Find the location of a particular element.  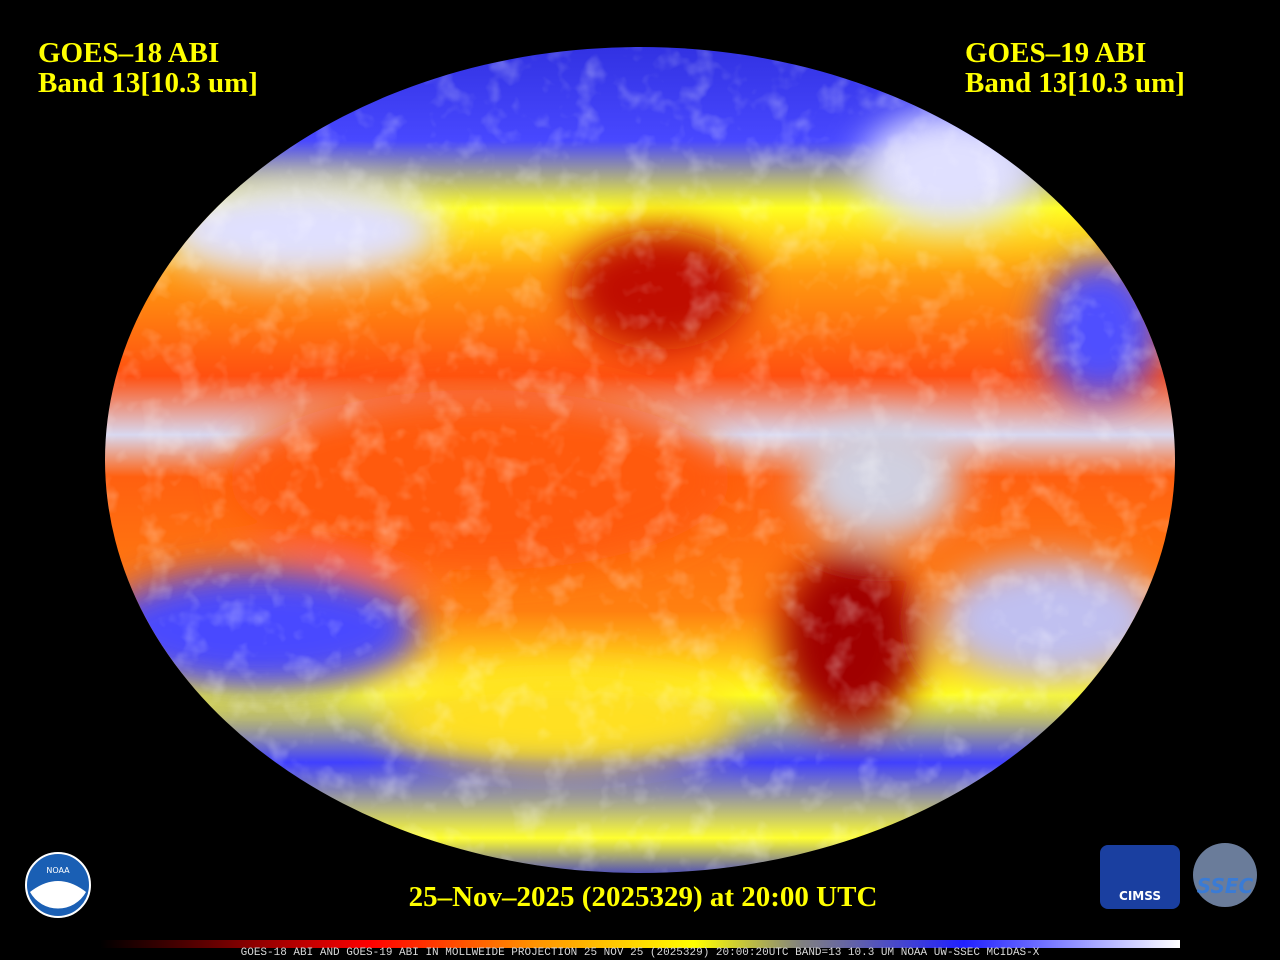

right-subtitle: Band 13[10.3 um] is located at coordinates (1075, 83).